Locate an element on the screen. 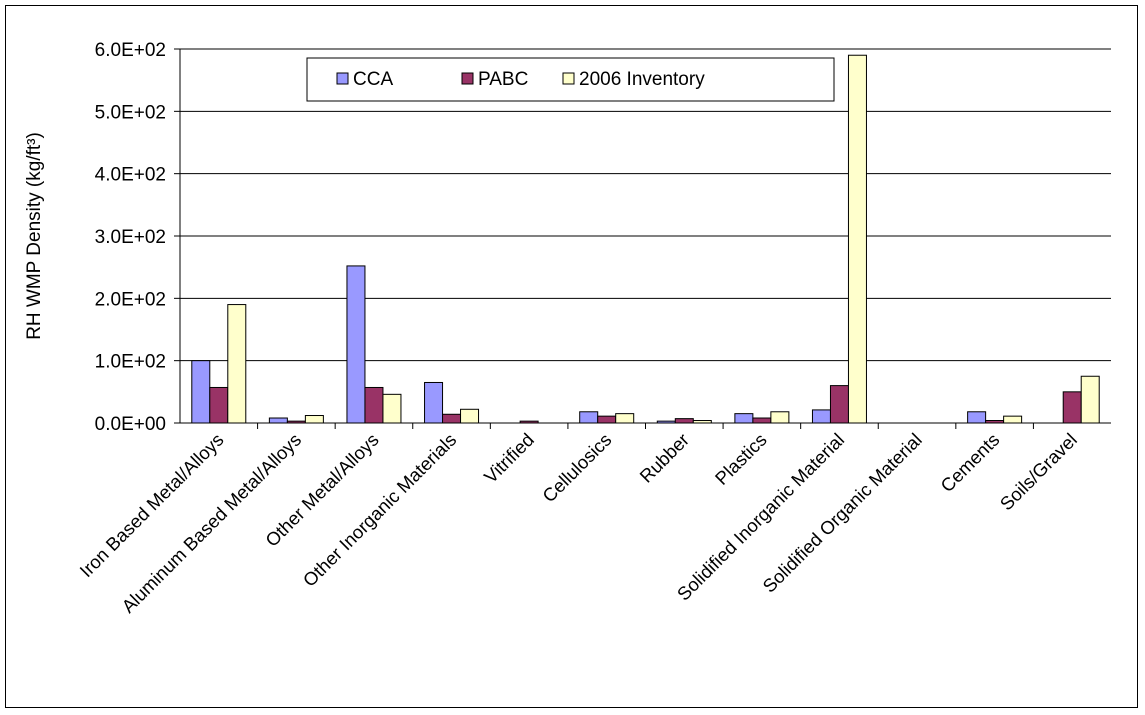 The width and height of the screenshot is (1145, 715). legend: CCA PABC 2006 Inventory is located at coordinates (570, 79).